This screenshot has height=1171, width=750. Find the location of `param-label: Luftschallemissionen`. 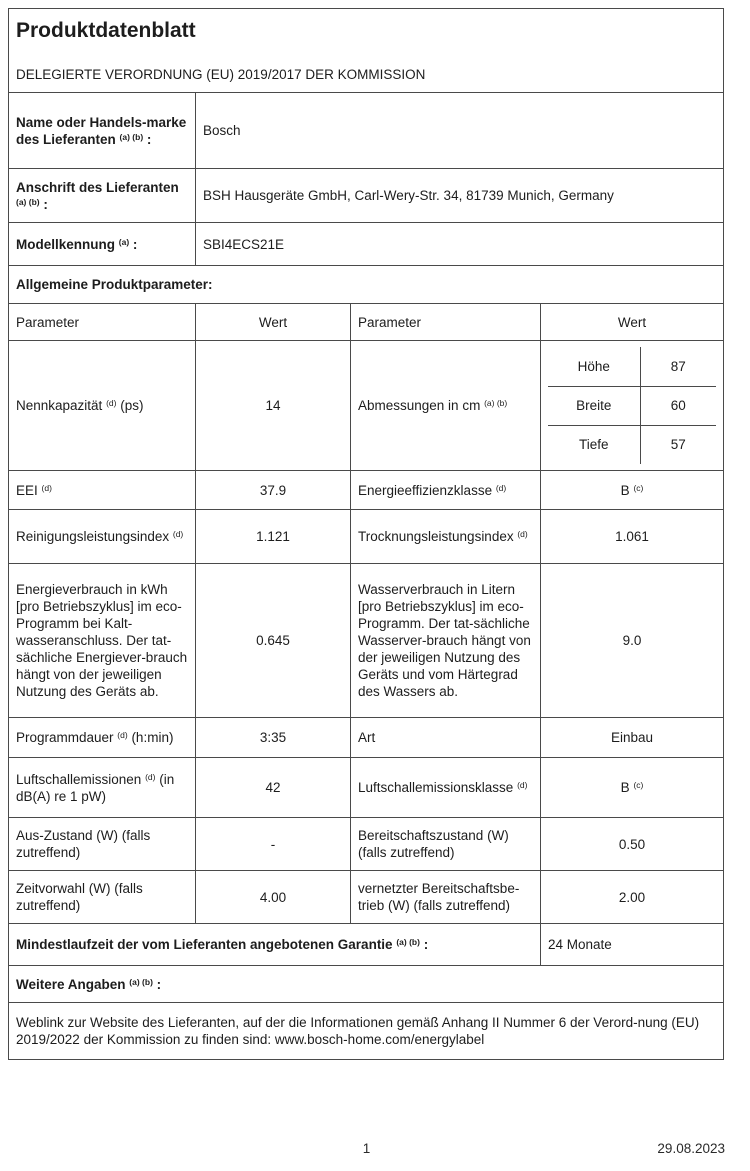

param-label: Luftschallemissionen is located at coordinates (81, 779).